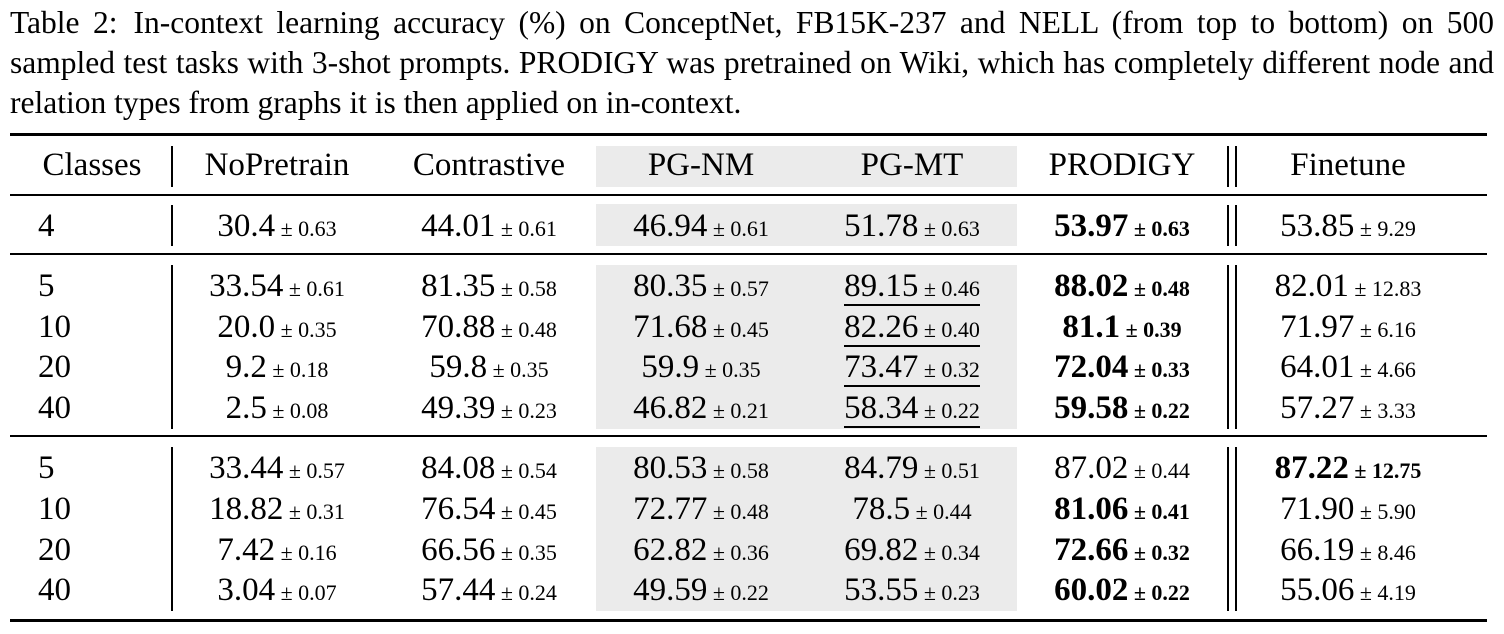 The width and height of the screenshot is (1504, 634). What do you see at coordinates (1385, 410) in the screenshot?
I see `cell-std: ± 3.33` at bounding box center [1385, 410].